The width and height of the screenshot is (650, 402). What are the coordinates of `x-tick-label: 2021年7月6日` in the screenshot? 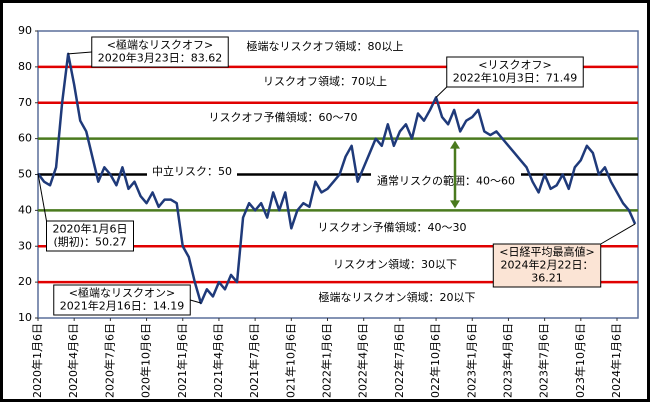 It's located at (254, 360).